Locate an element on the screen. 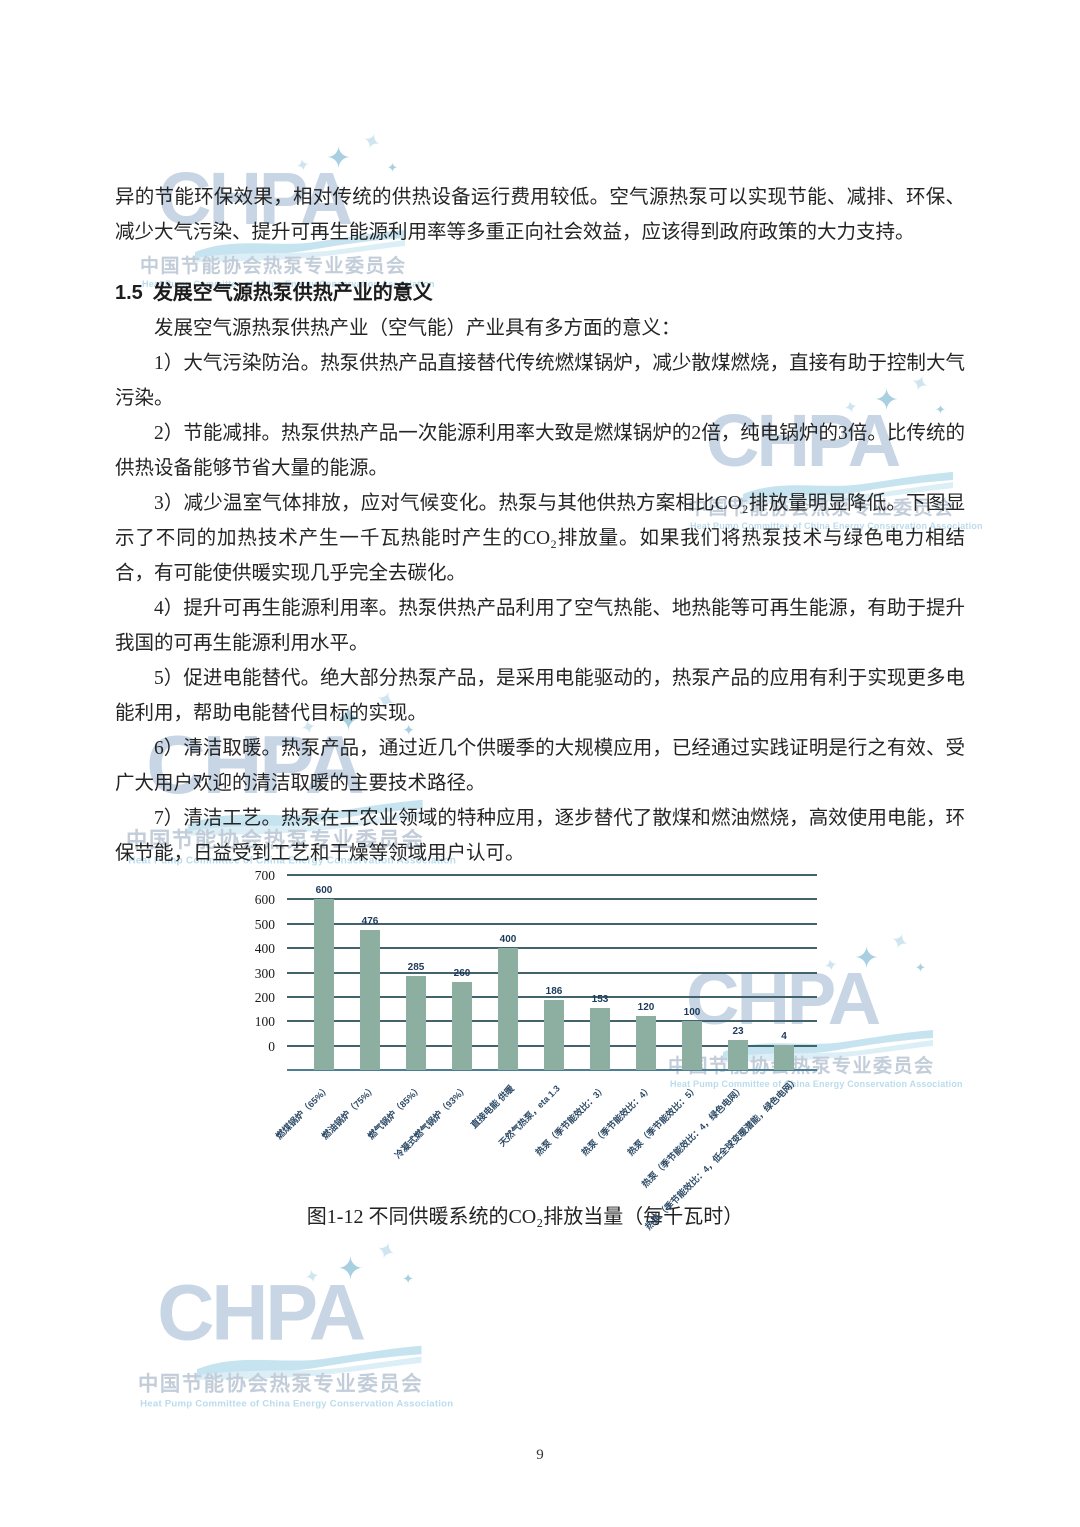 The height and width of the screenshot is (1527, 1080). bar-value-label: 4 is located at coordinates (784, 1036).